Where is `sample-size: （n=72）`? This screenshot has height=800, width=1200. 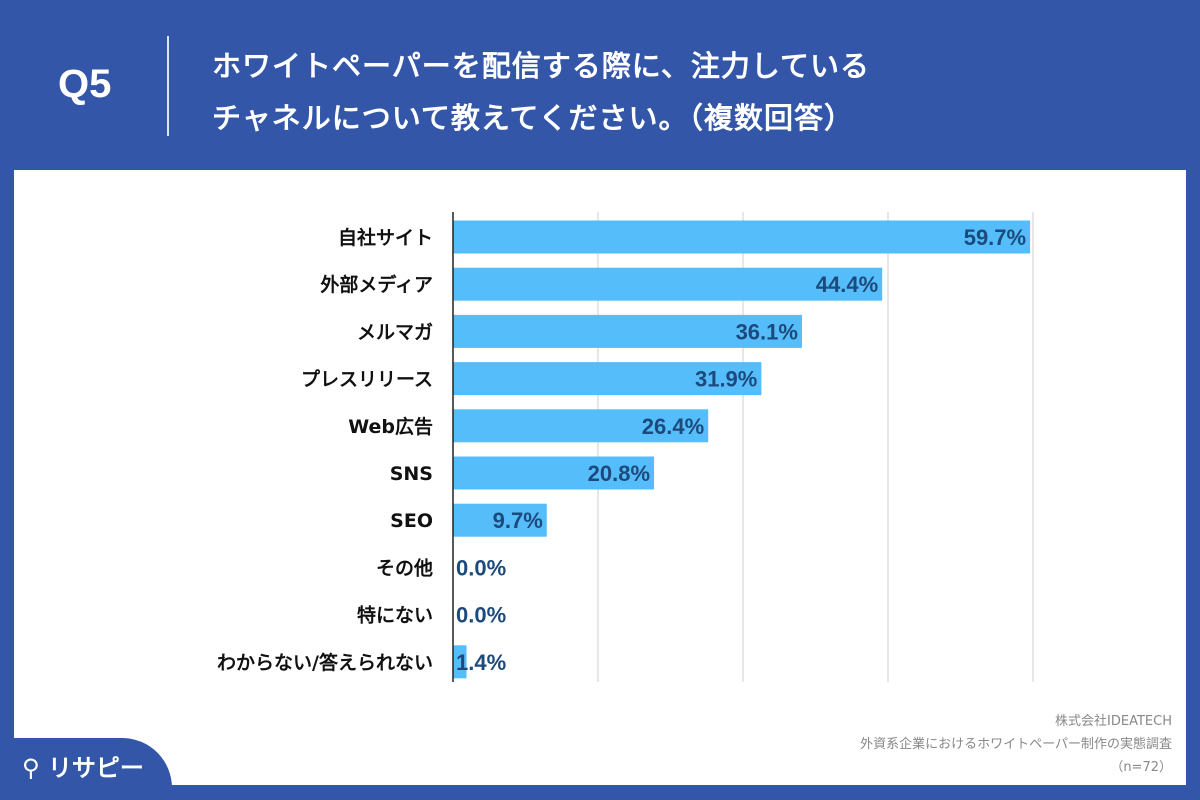
sample-size: （n=72） is located at coordinates (1141, 767).